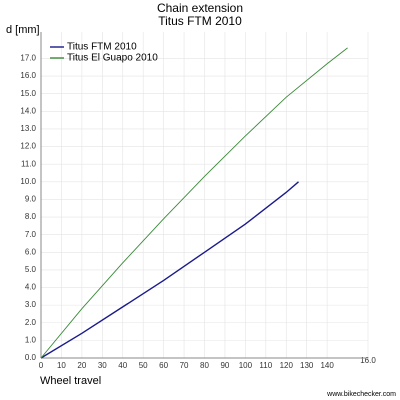 The width and height of the screenshot is (400, 400). What do you see at coordinates (200, 8) in the screenshot?
I see `chart-title: Chain extension` at bounding box center [200, 8].